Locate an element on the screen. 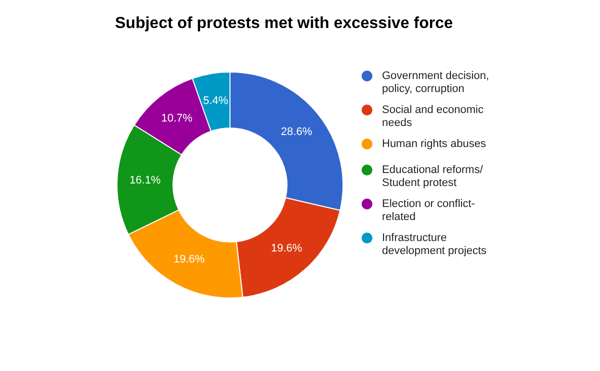 Image resolution: width=600 pixels, height=371 pixels. legend-label: Infrastructure development projects is located at coordinates (435, 244).